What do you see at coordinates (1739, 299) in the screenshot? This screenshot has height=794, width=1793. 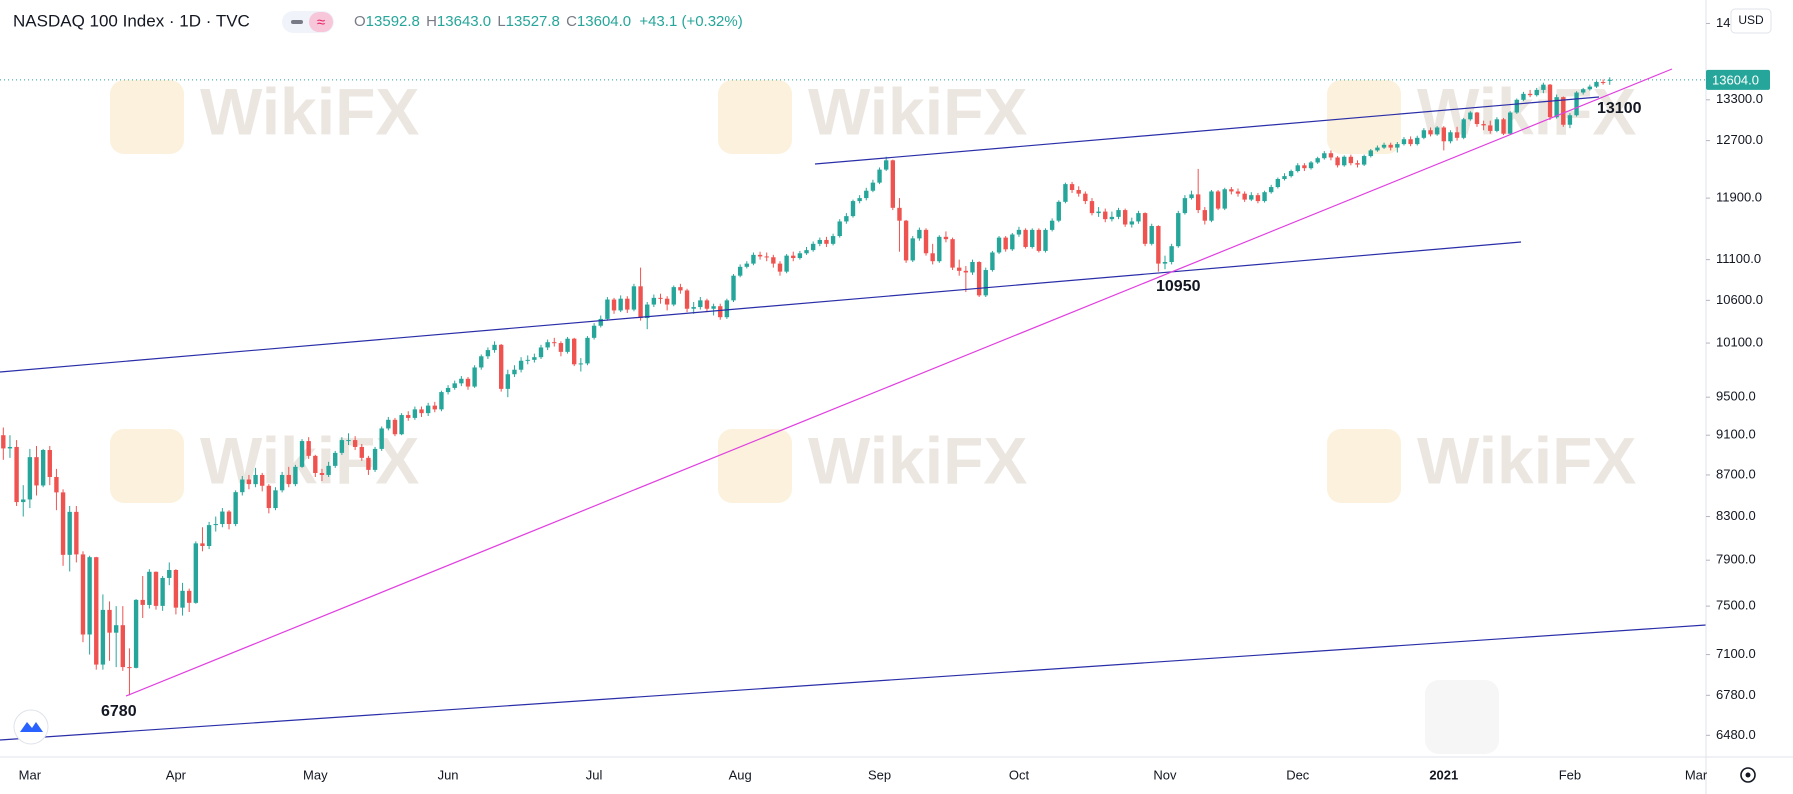 I see `y-tick-label: 10600.0` at bounding box center [1739, 299].